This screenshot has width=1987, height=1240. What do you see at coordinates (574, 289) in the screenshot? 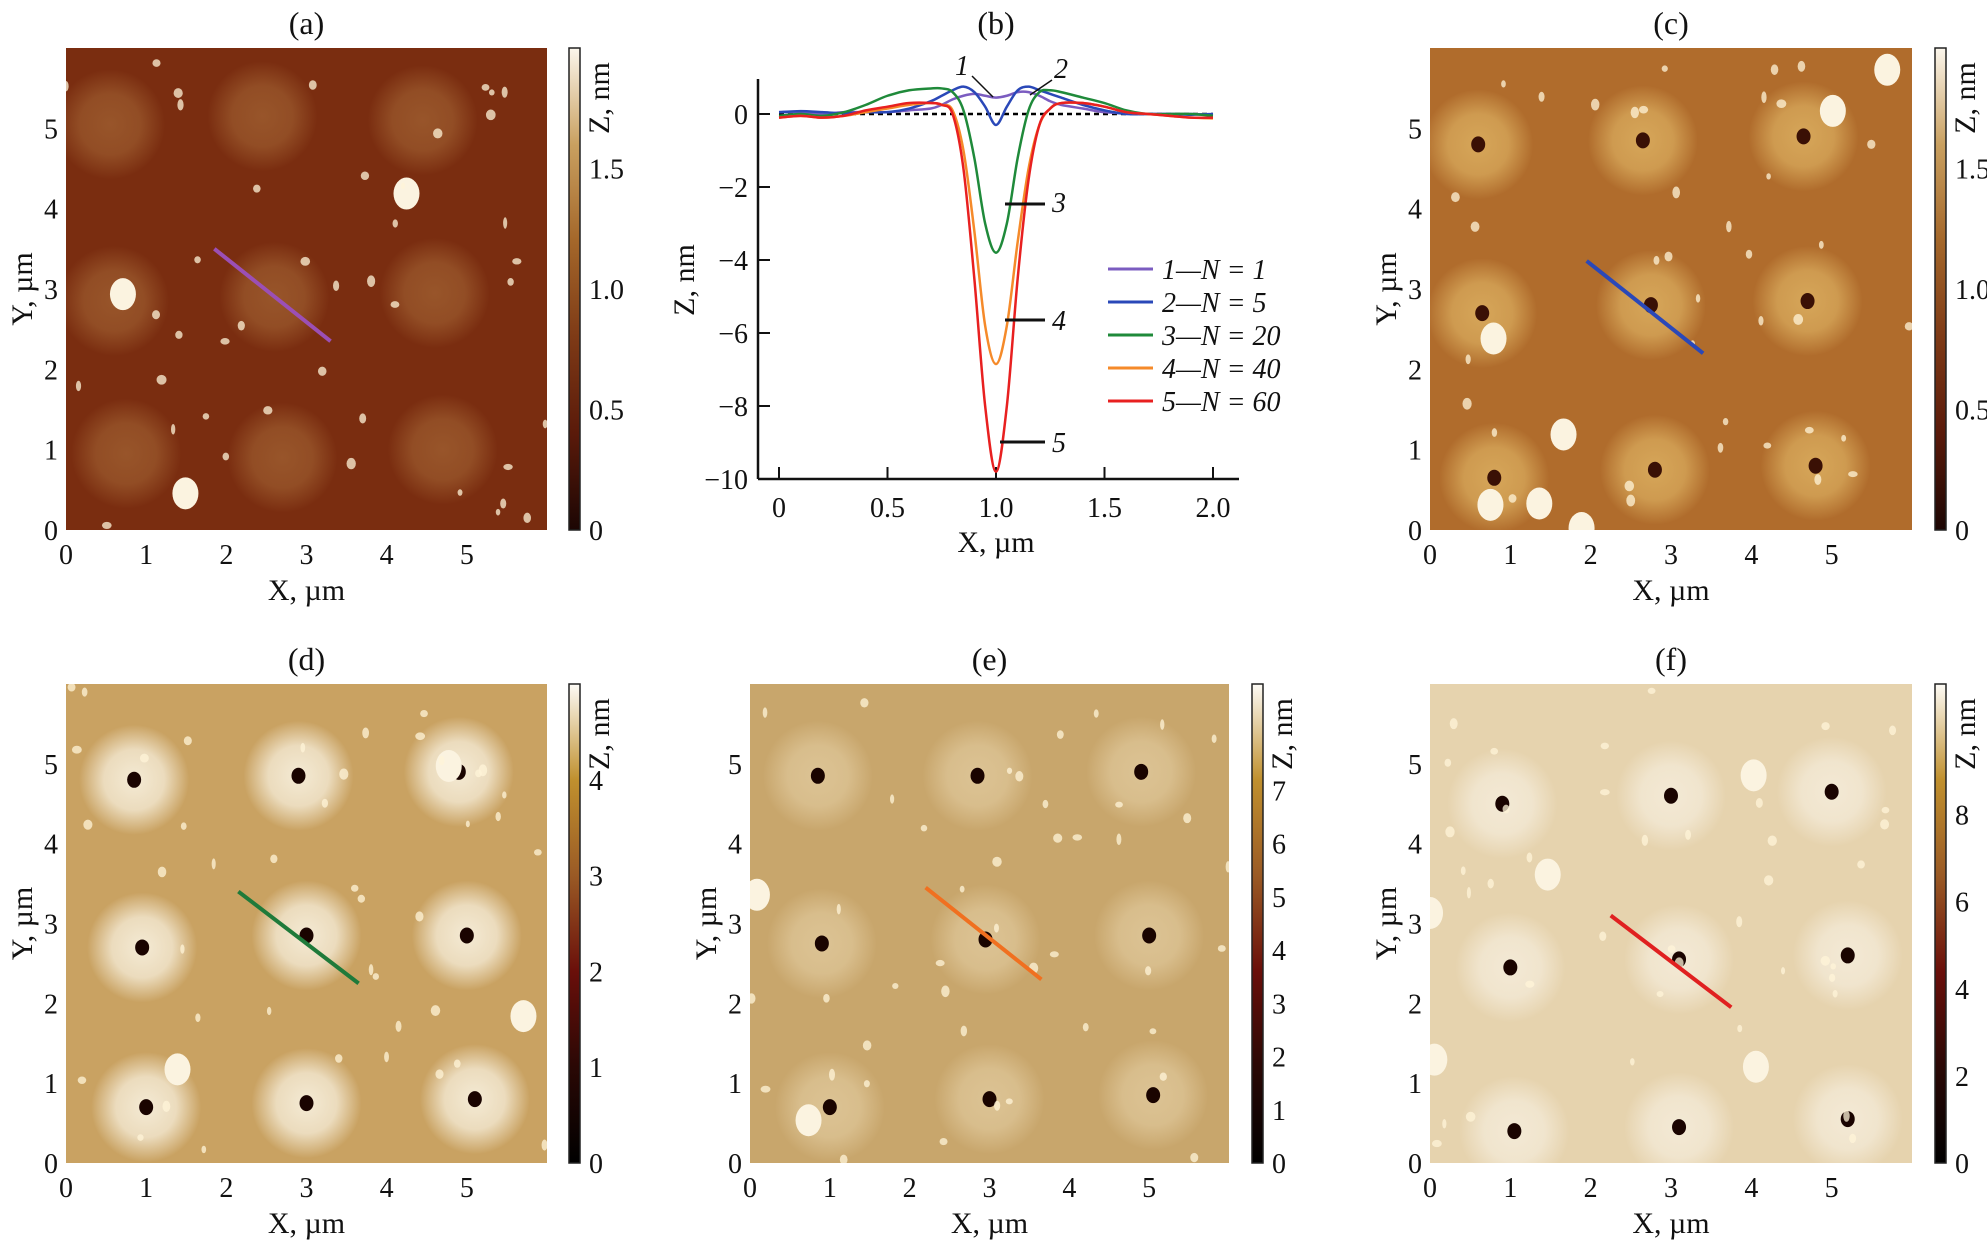
I see `colorbar` at bounding box center [574, 289].